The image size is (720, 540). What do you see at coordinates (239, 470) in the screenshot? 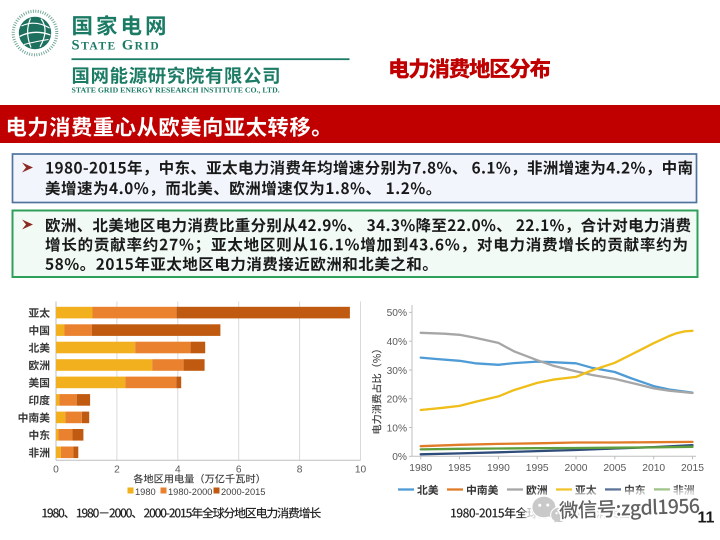
I see `svg-text: 6` at bounding box center [239, 470].